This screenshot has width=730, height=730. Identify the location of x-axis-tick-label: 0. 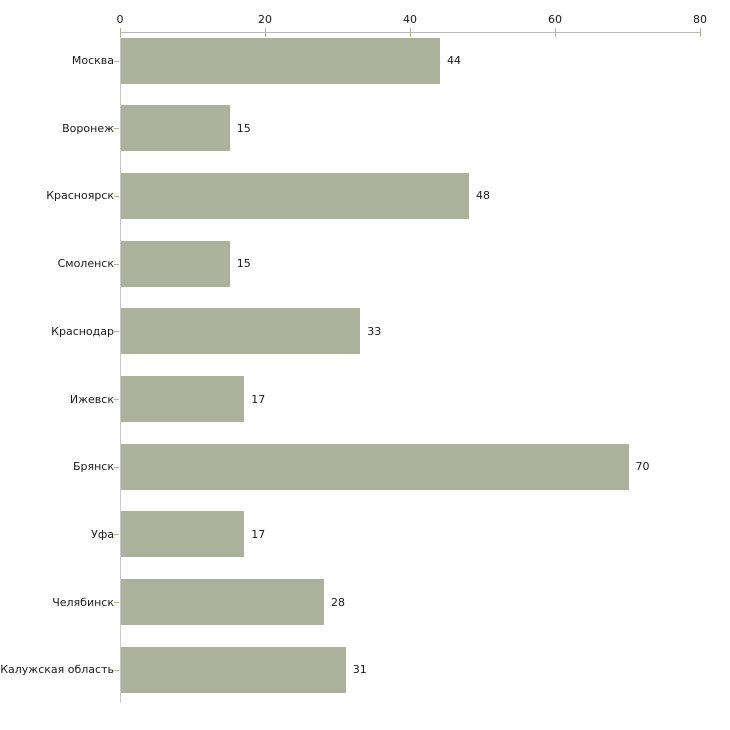
(120, 19).